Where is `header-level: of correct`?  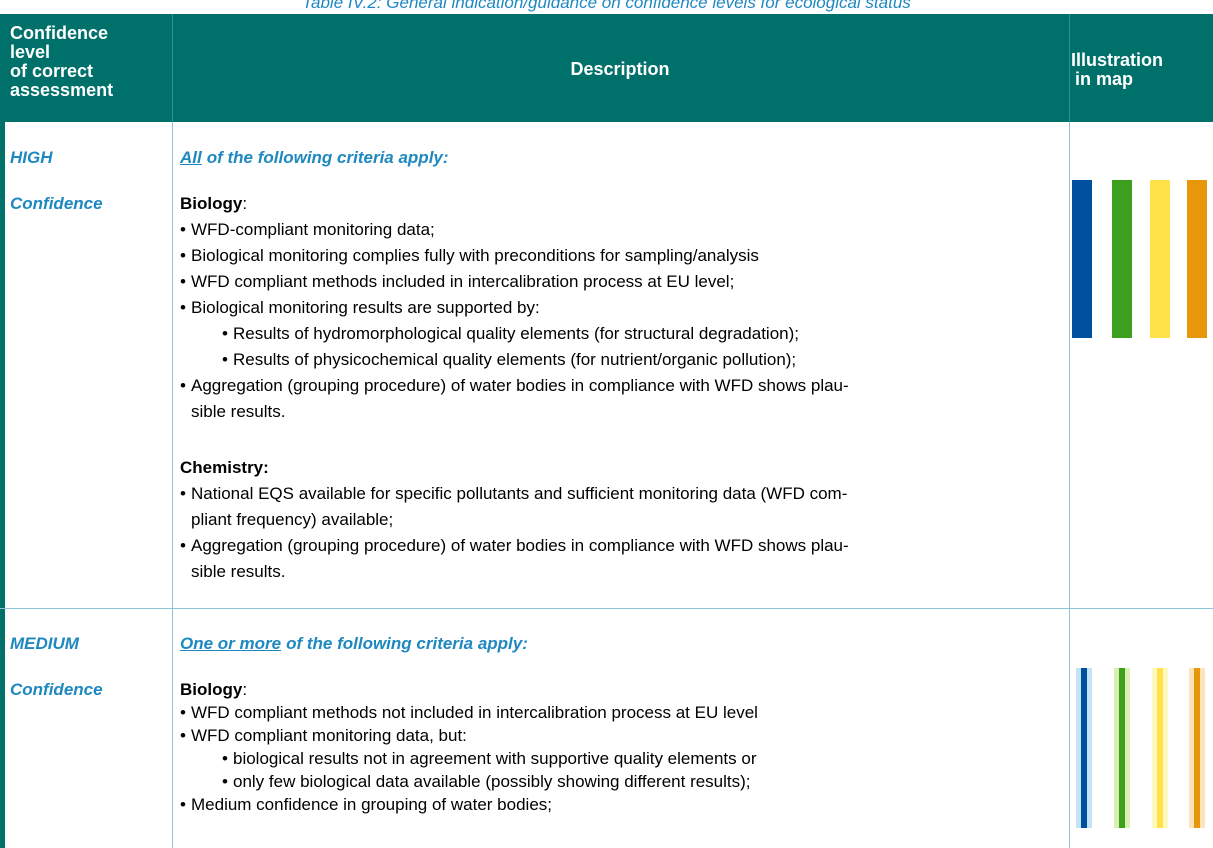
header-level: of correct is located at coordinates (52, 71).